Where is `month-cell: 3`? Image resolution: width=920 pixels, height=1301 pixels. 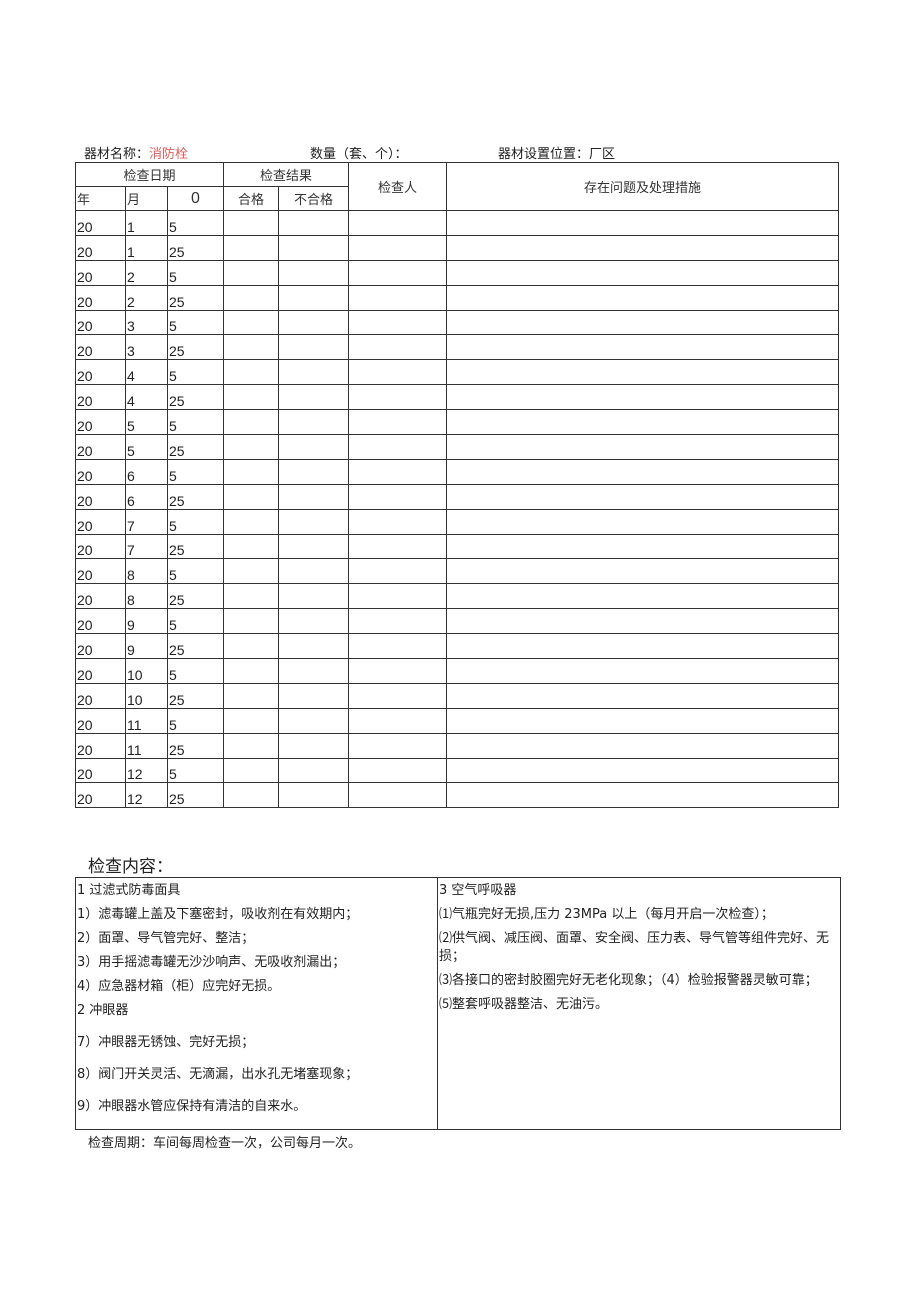
month-cell: 3 is located at coordinates (146, 347).